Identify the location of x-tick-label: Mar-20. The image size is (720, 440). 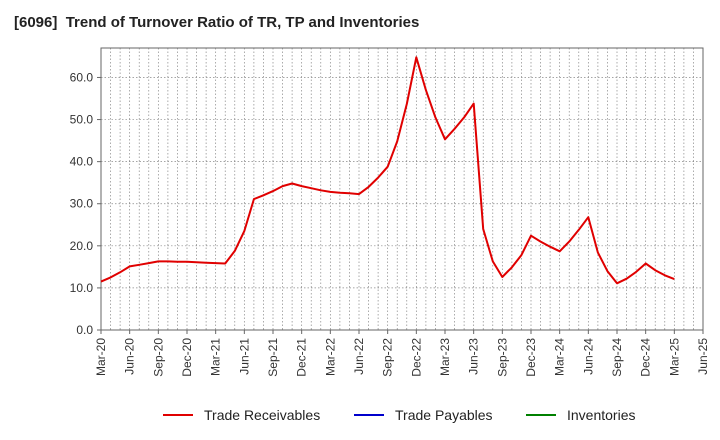
(101, 357).